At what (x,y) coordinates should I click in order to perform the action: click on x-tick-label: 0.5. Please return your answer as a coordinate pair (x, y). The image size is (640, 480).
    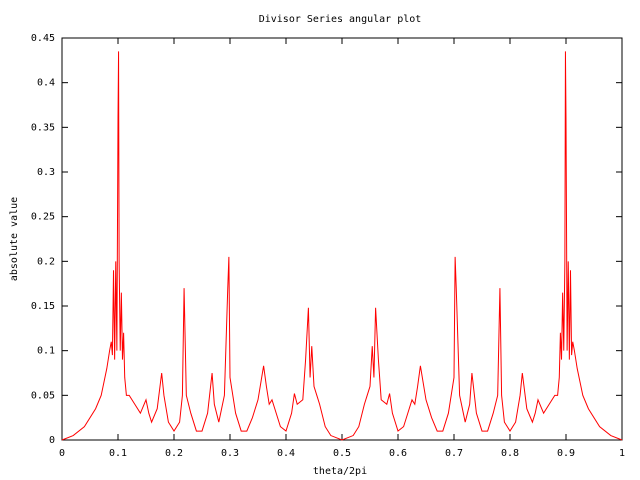
    Looking at the image, I should click on (342, 453).